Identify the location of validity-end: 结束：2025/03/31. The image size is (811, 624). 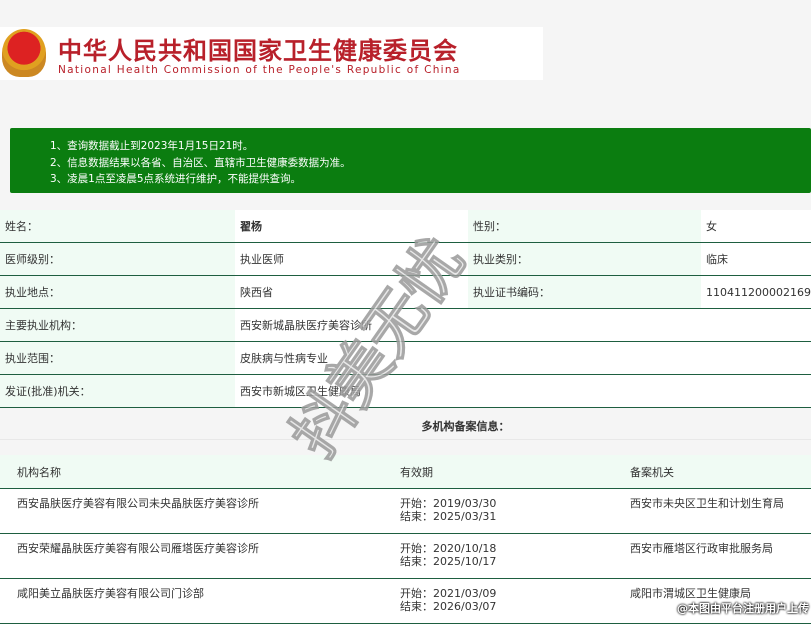
(448, 516).